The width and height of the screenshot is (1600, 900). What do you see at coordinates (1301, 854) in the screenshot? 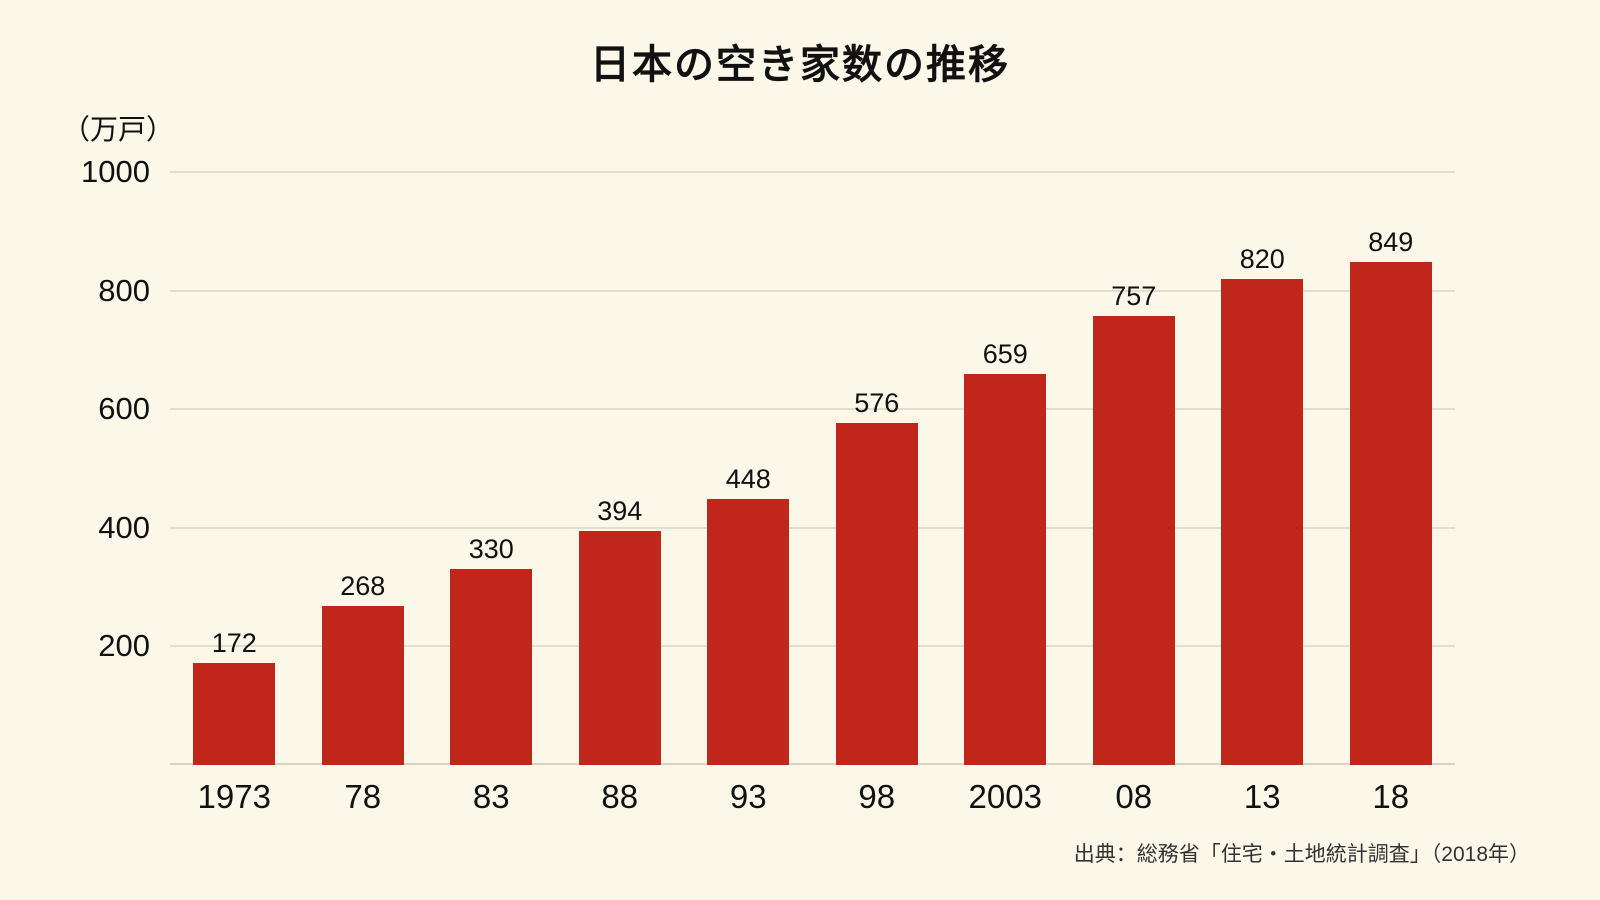
I see `source-note: 出典：総務省「住宅・土地統計調査」（2018年）` at bounding box center [1301, 854].